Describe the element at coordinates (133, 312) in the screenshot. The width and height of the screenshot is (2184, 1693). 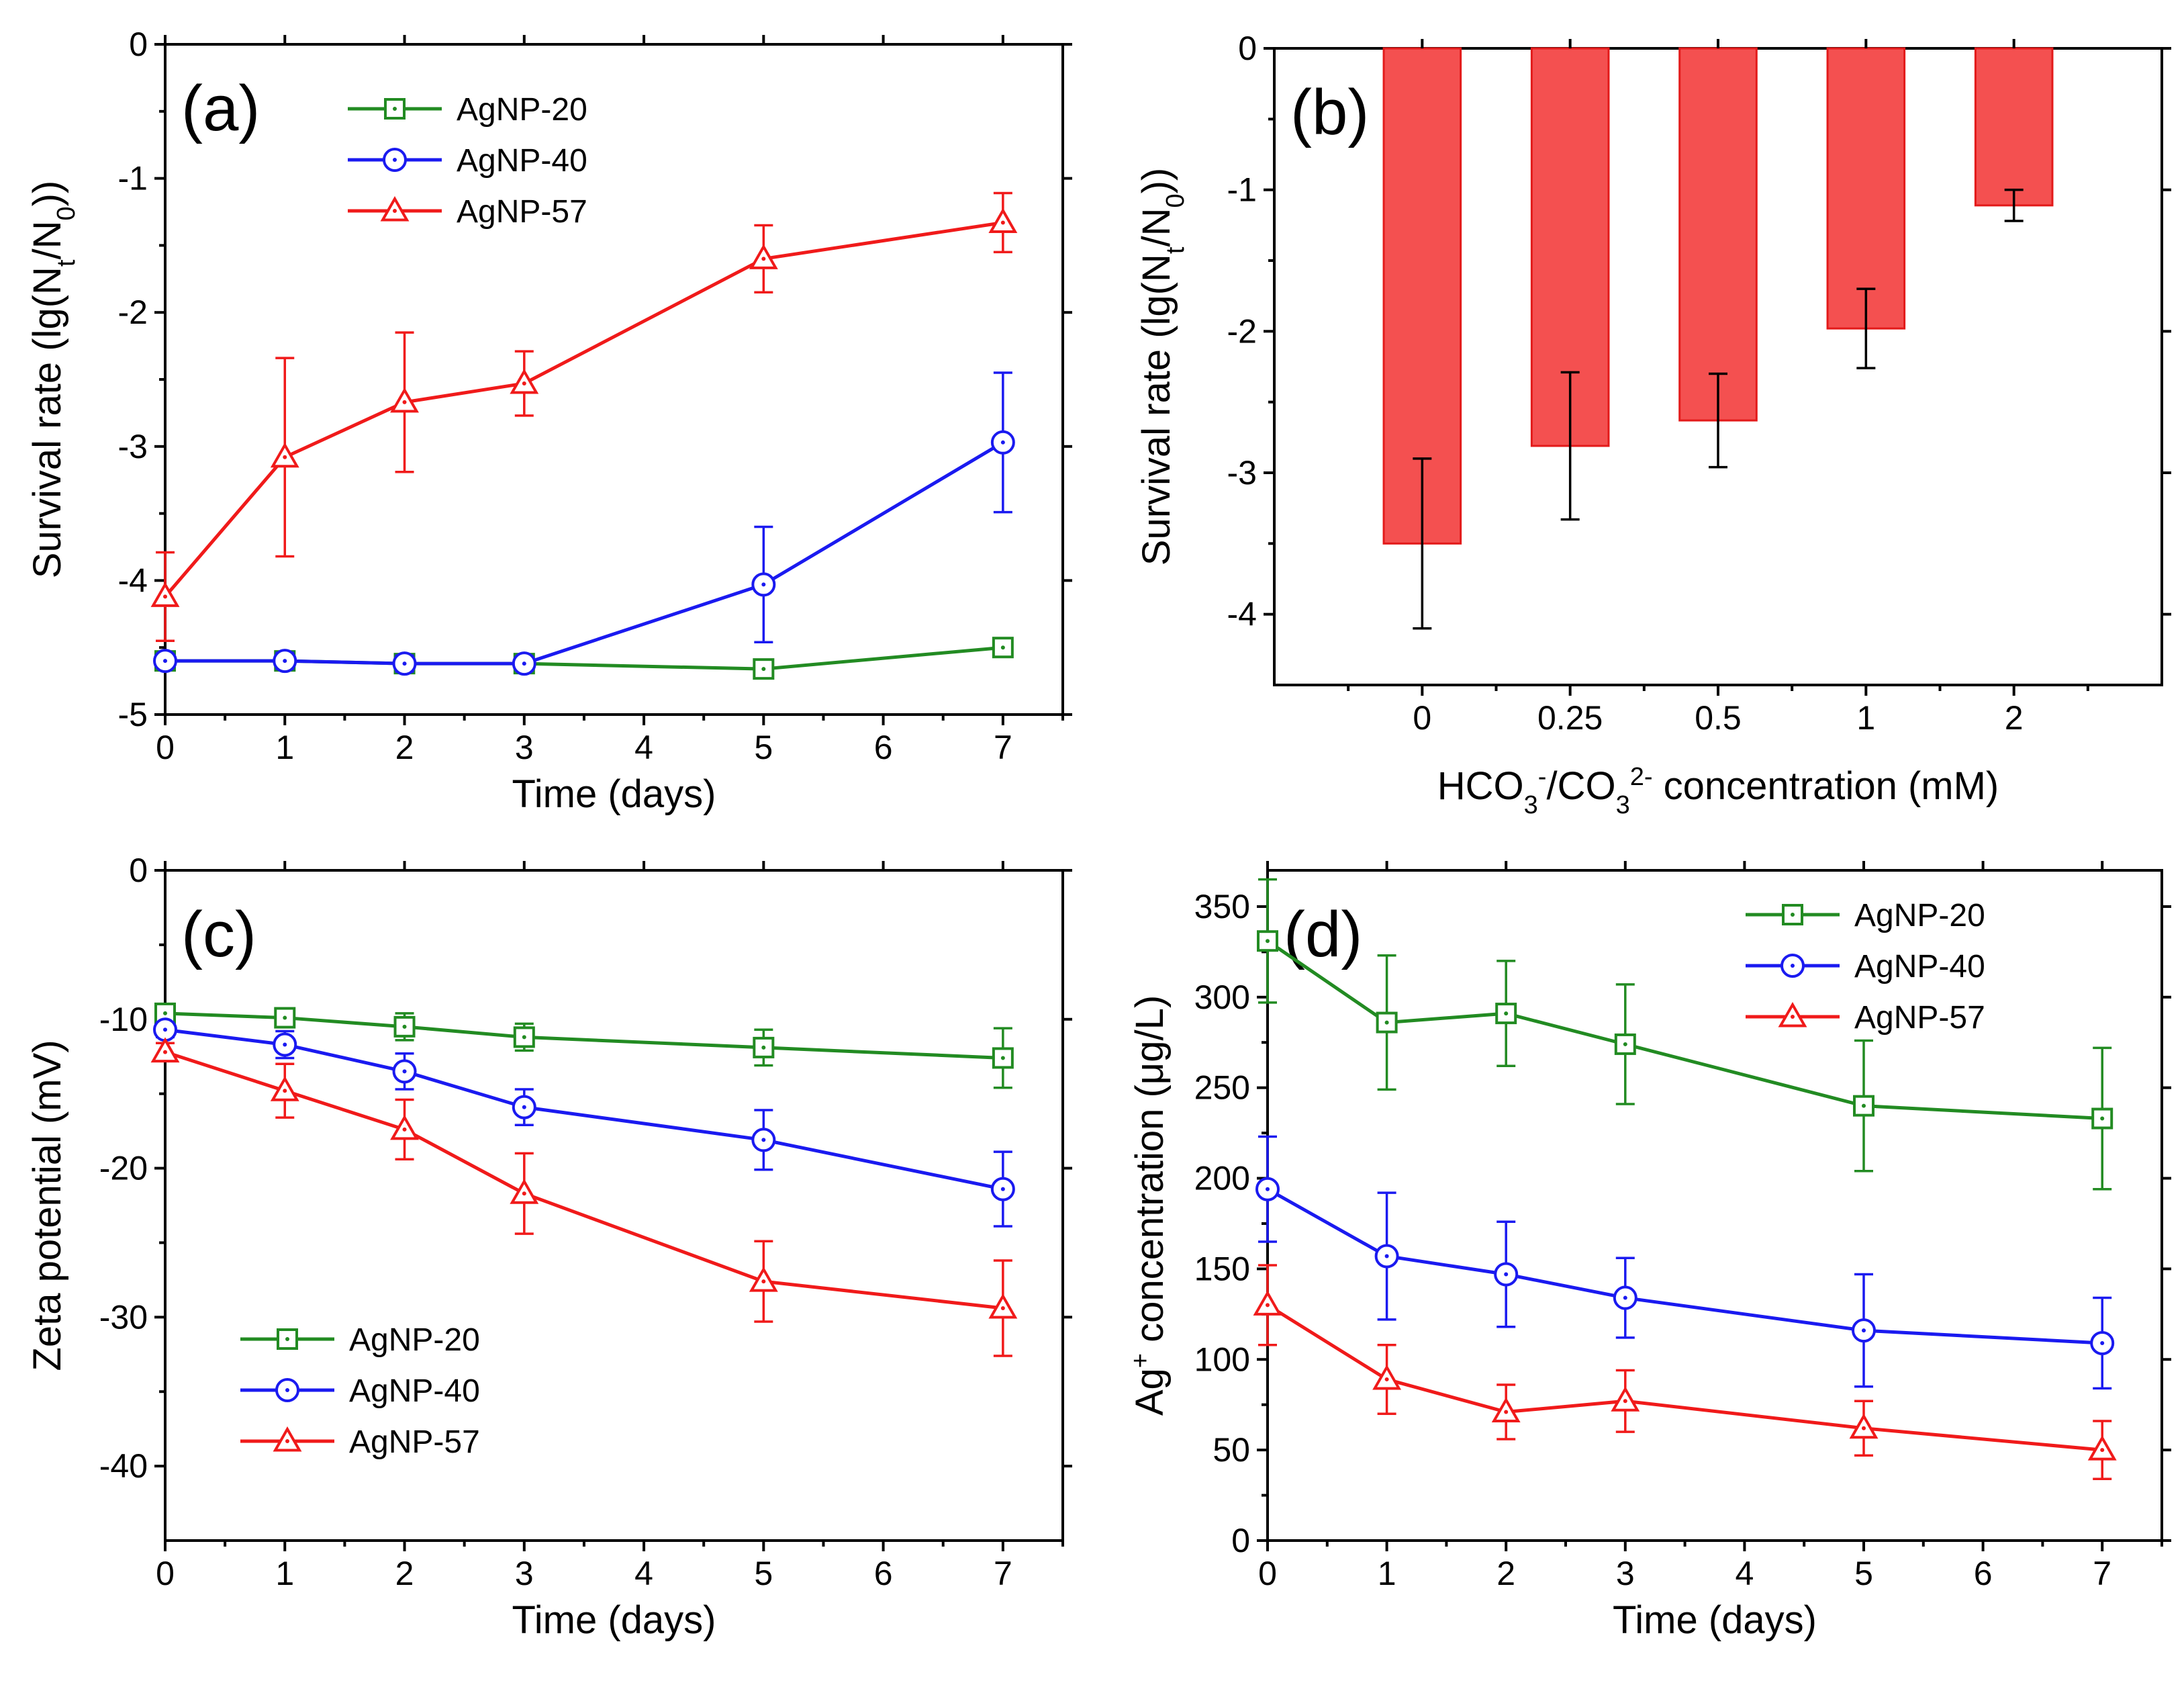
I see `panel-a-y-tick-label: -2` at that location.